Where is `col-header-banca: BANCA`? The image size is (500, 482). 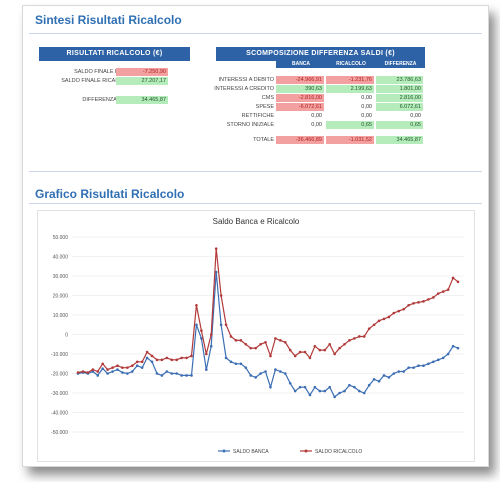
col-header-banca: BANCA is located at coordinates (301, 64).